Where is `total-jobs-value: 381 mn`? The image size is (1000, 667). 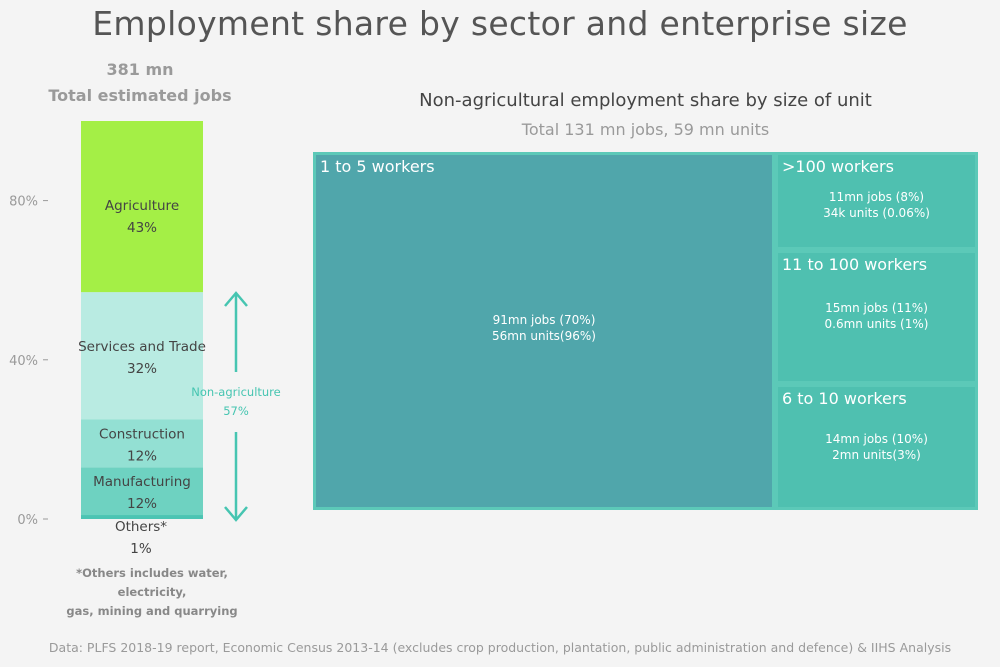 total-jobs-value: 381 mn is located at coordinates (140, 69).